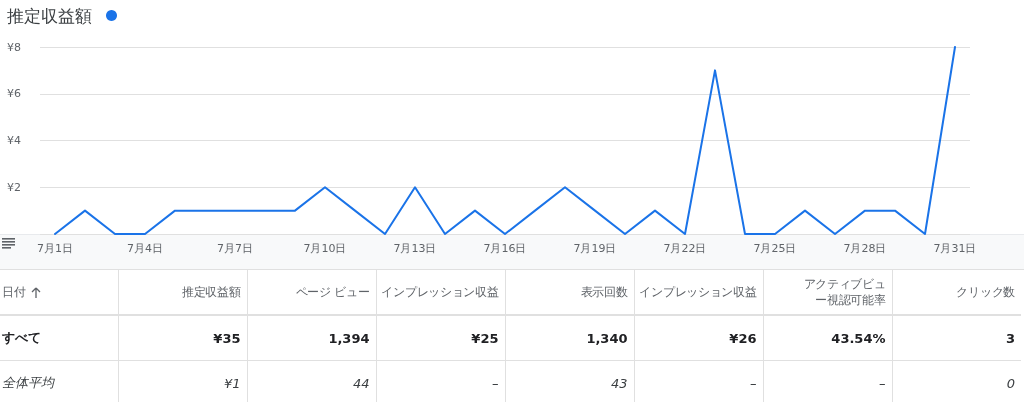  What do you see at coordinates (14, 47) in the screenshot?
I see `y-tick-label: ¥8` at bounding box center [14, 47].